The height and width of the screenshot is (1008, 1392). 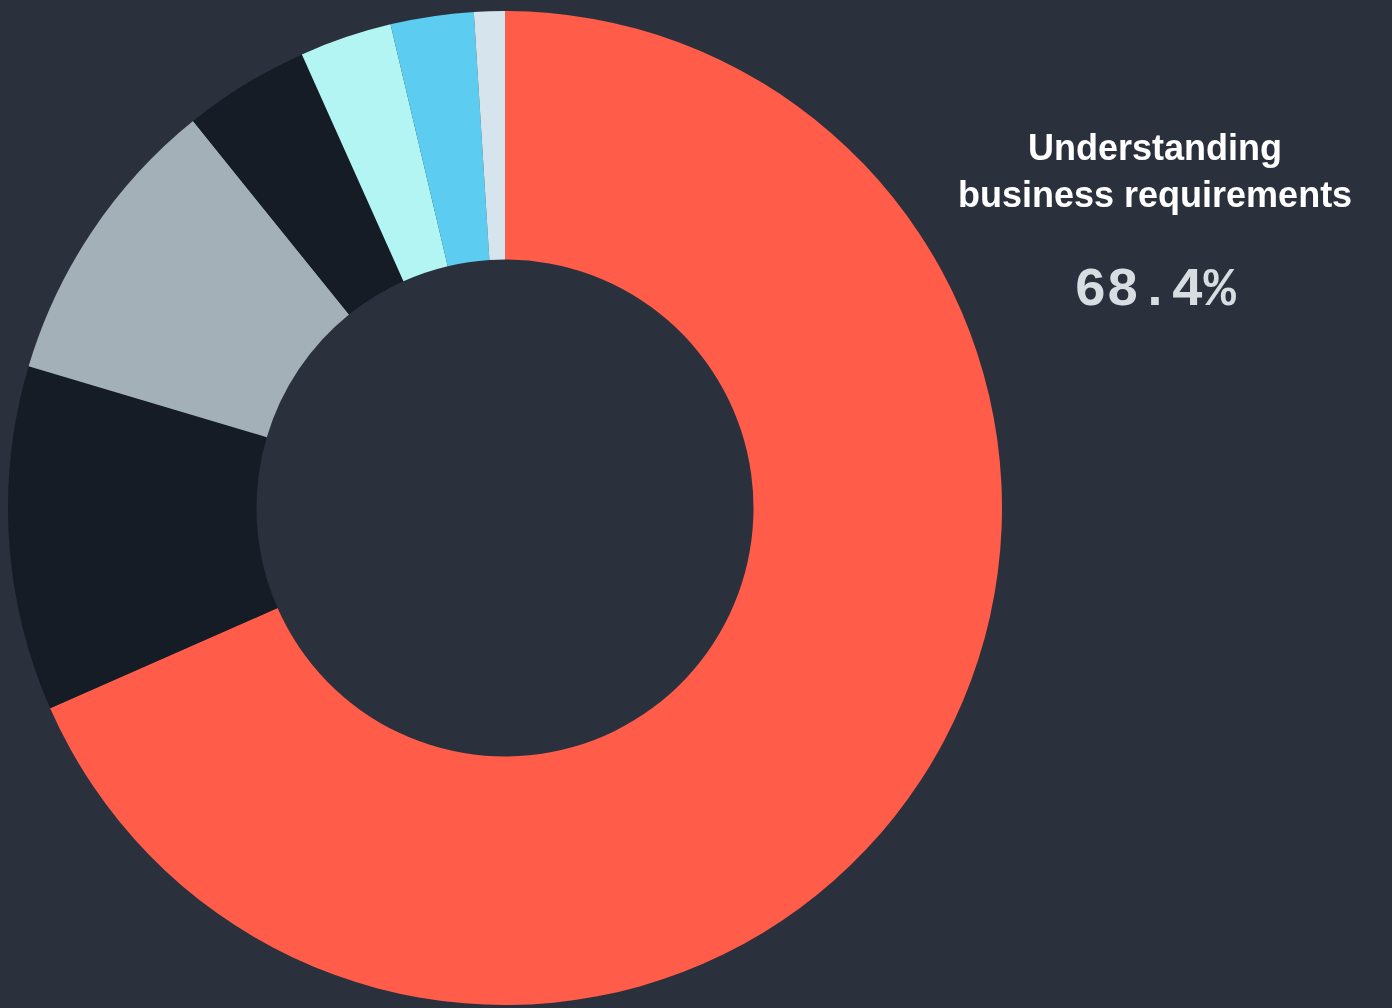 I want to click on data-label: 68.4%, so click(x=1155, y=290).